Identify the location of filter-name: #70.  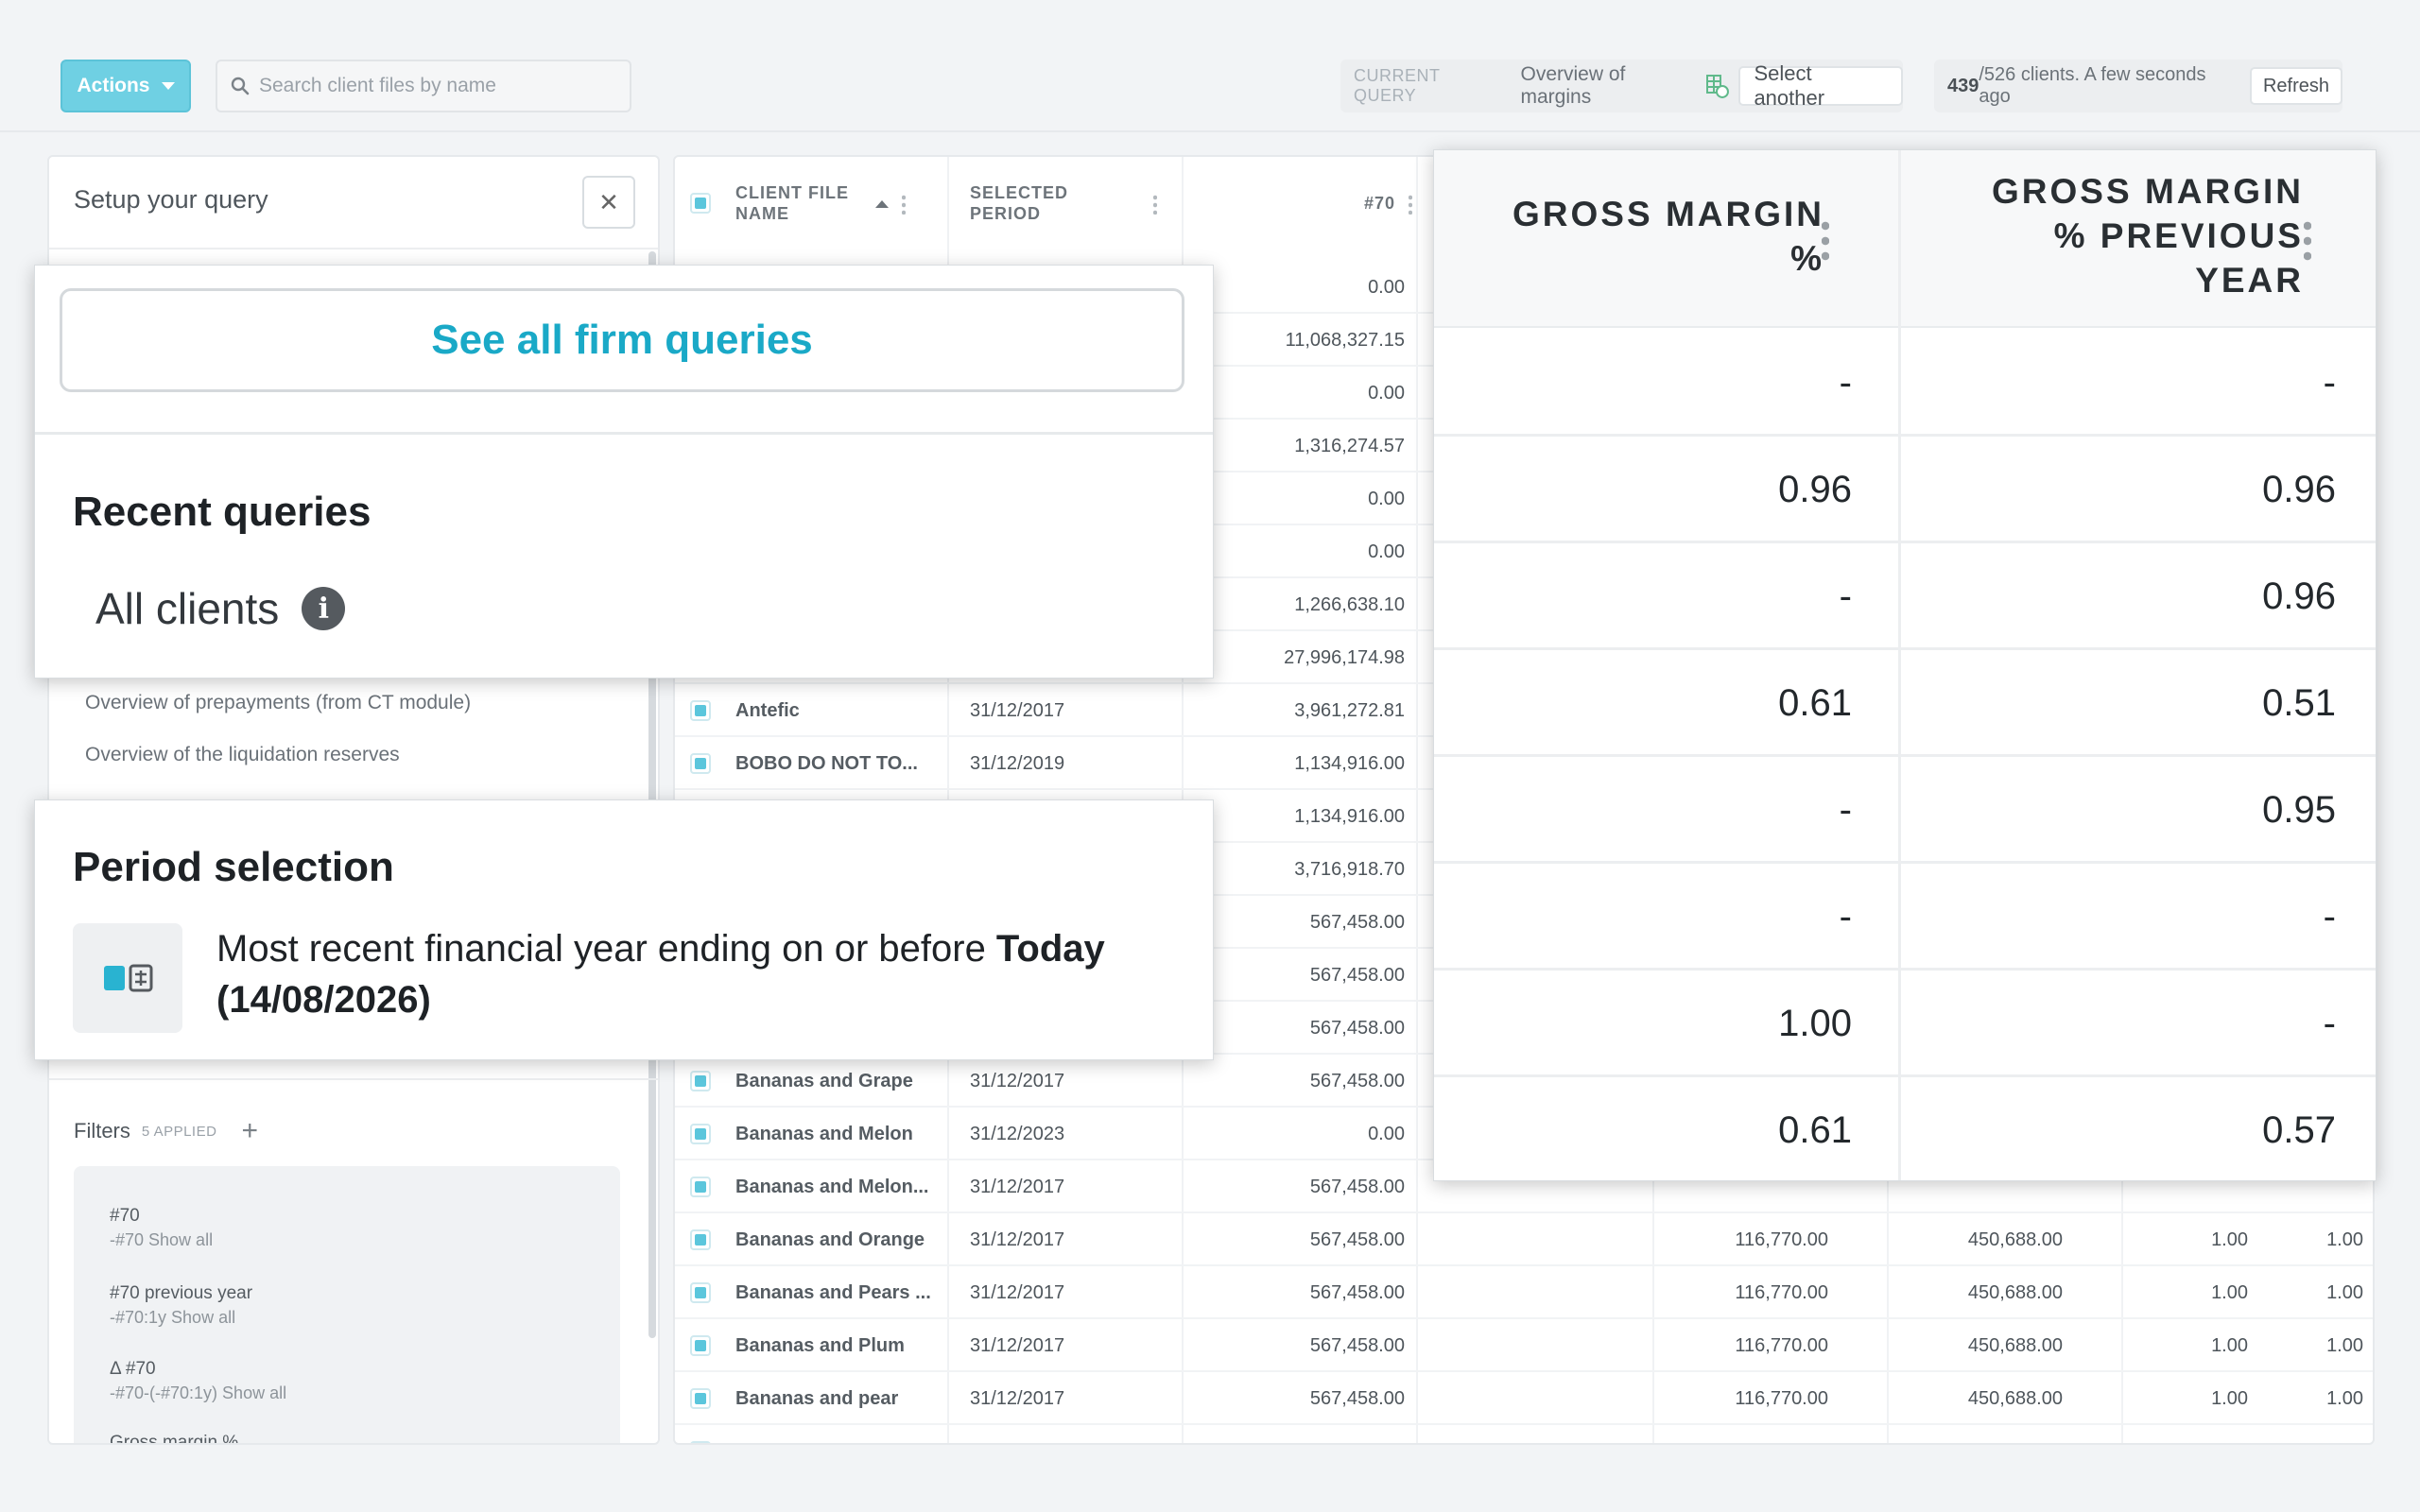
(125, 1216).